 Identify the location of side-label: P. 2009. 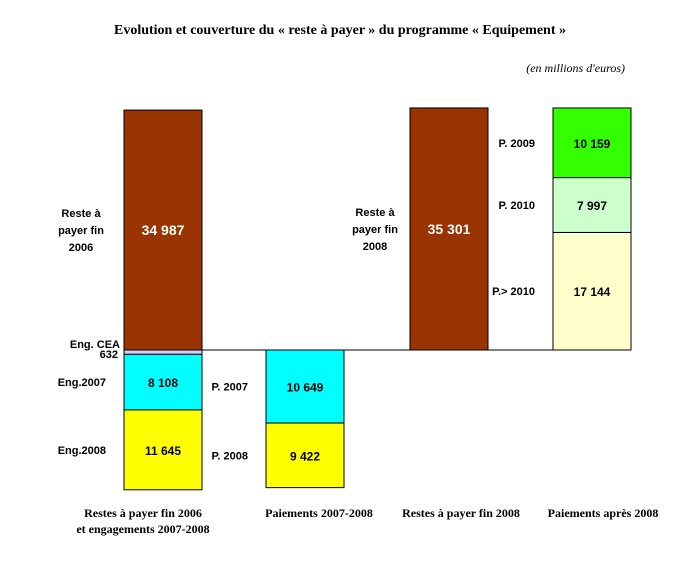
(516, 144).